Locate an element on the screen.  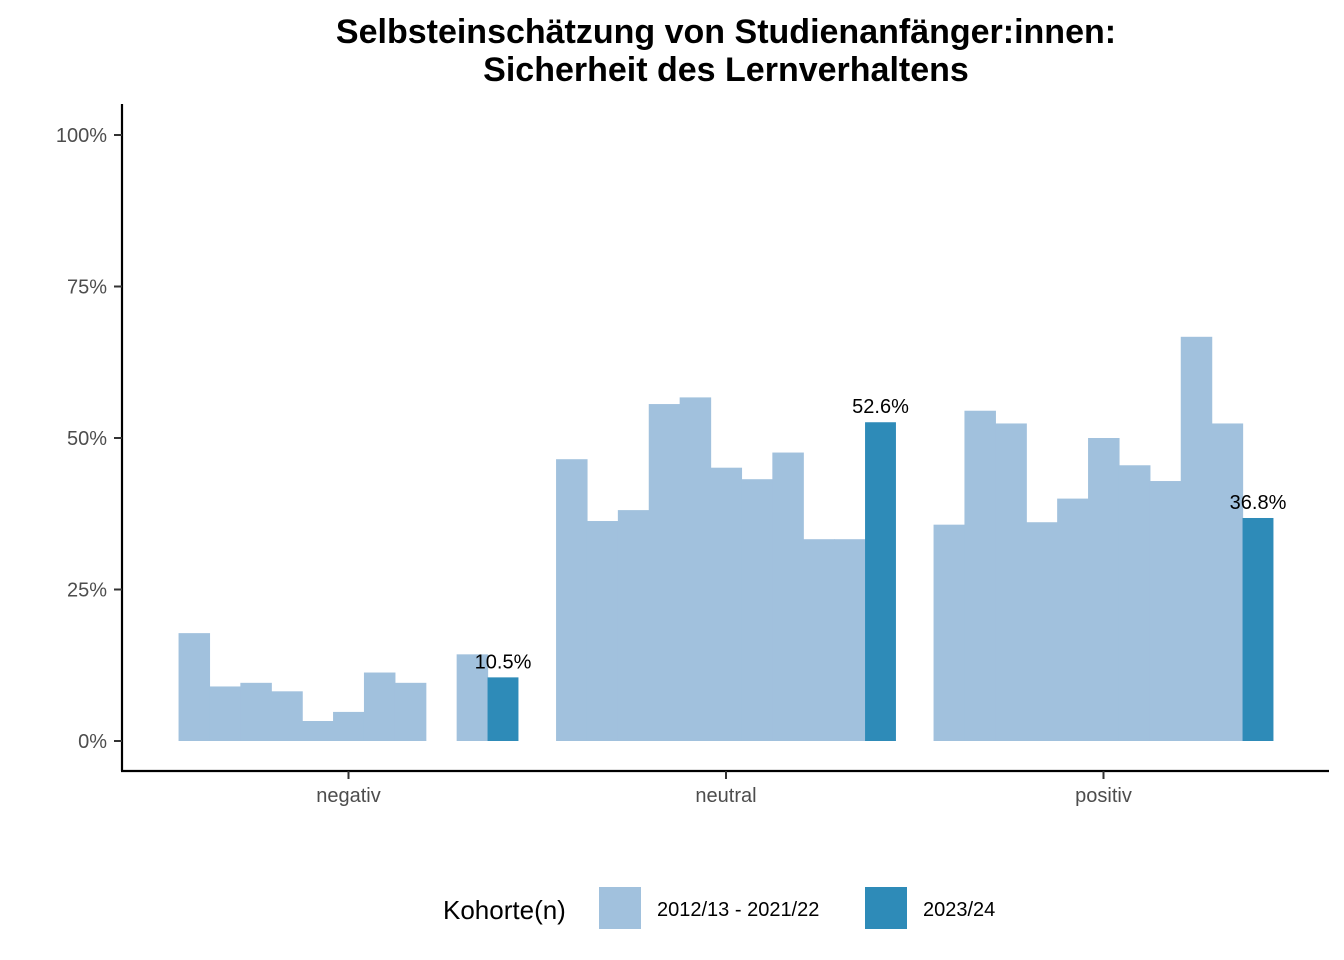
x-tick-label-negativ: negativ is located at coordinates (348, 796).